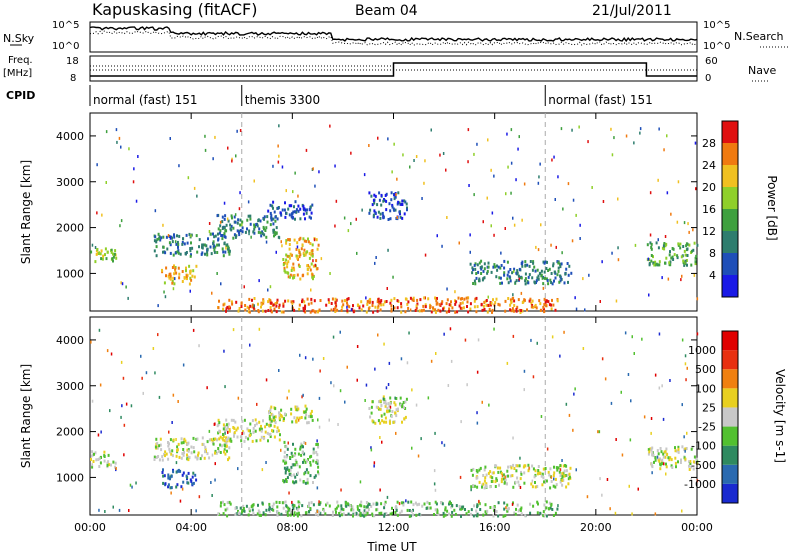  Describe the element at coordinates (700, 484) in the screenshot. I see `velocity-colorbar-tick: -1000` at that location.